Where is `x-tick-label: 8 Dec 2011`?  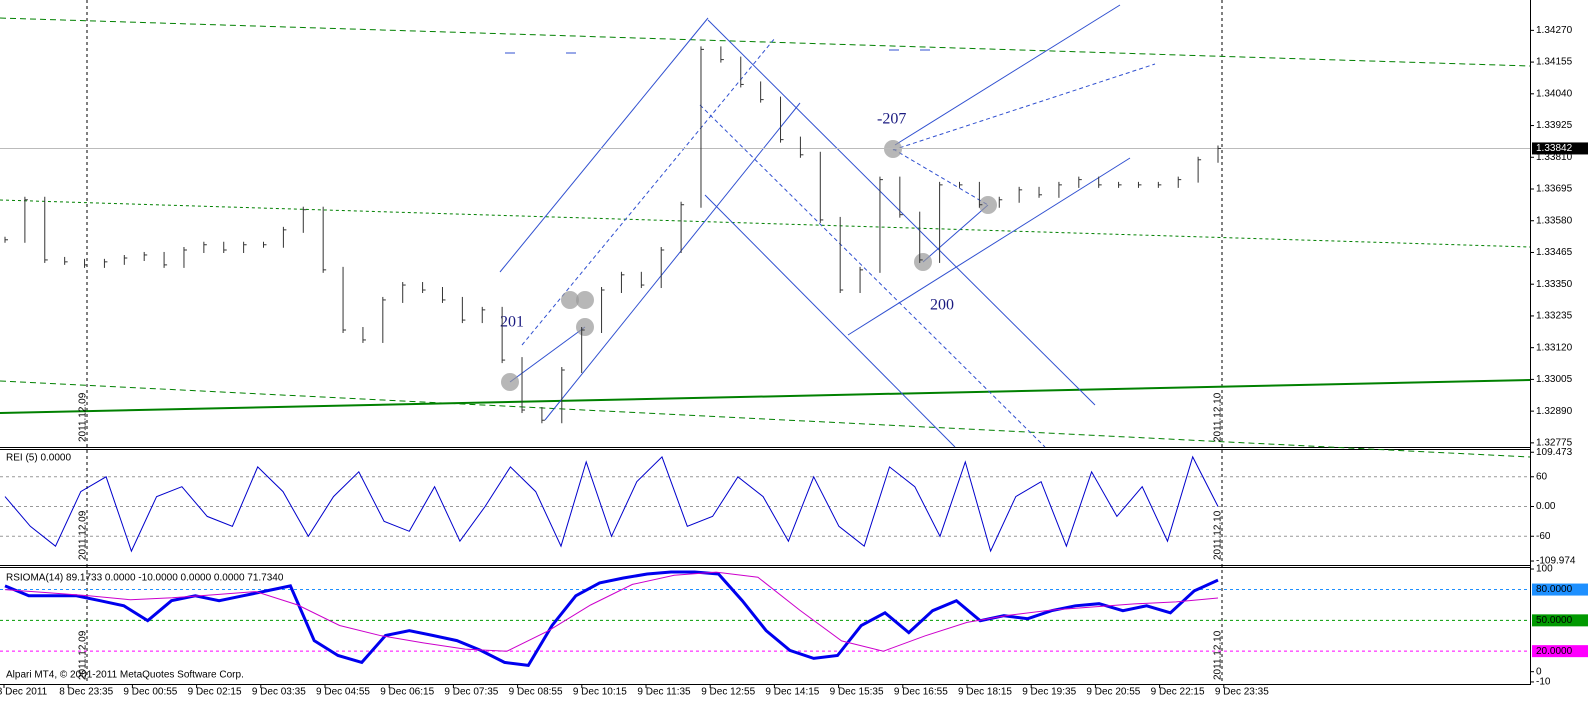
x-tick-label: 8 Dec 2011 is located at coordinates (24, 692).